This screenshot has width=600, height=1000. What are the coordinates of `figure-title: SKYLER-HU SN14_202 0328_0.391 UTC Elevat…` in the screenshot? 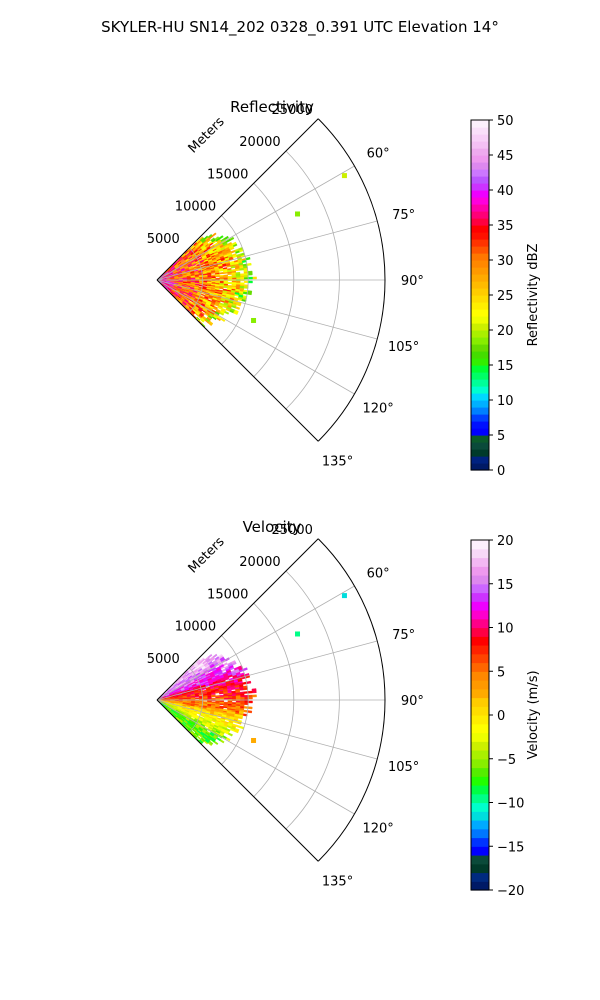 It's located at (300, 27).